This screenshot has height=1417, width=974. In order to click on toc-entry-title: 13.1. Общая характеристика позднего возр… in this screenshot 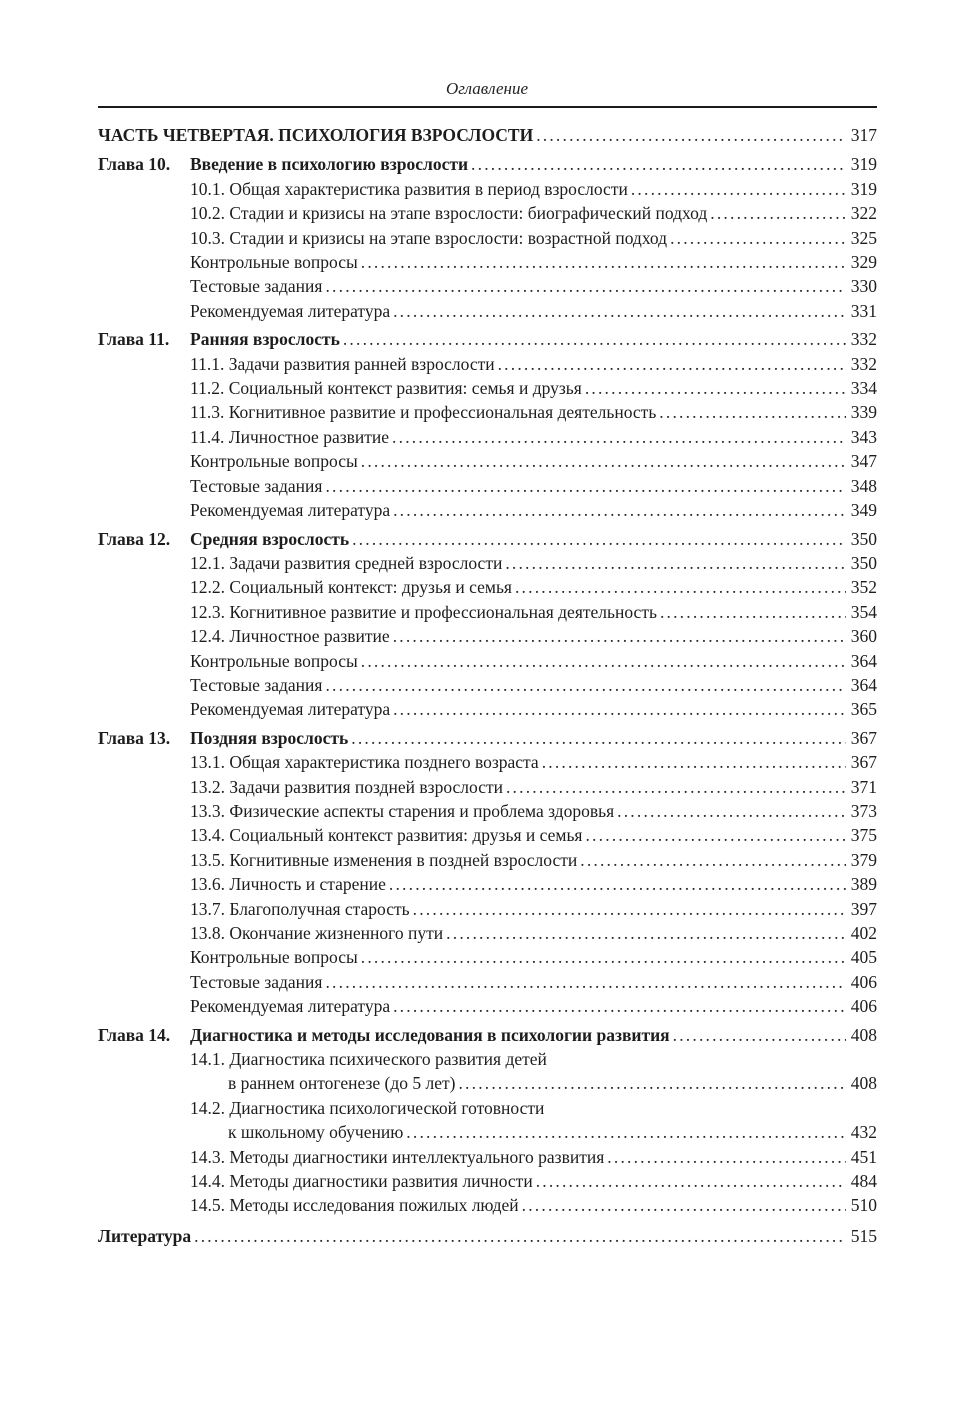, I will do `click(364, 762)`.